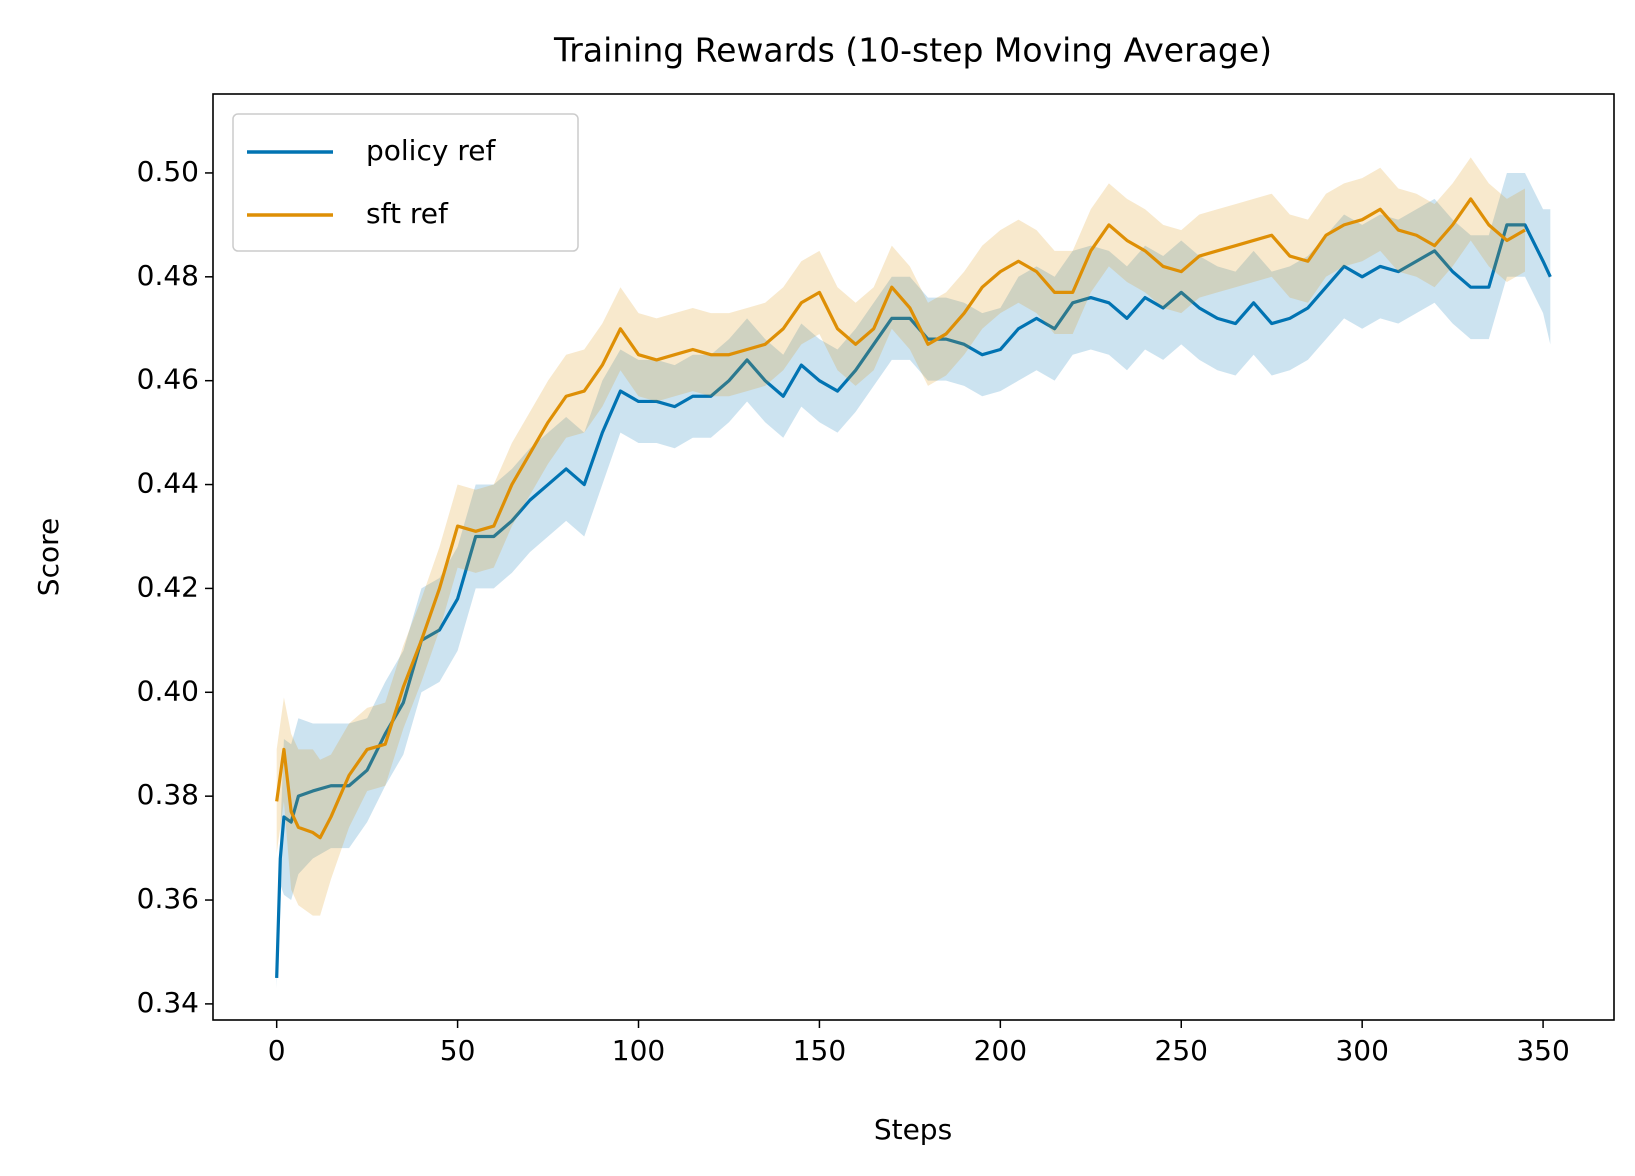 This screenshot has width=1635, height=1176. What do you see at coordinates (1000, 1050) in the screenshot?
I see `x-tick-label: 200` at bounding box center [1000, 1050].